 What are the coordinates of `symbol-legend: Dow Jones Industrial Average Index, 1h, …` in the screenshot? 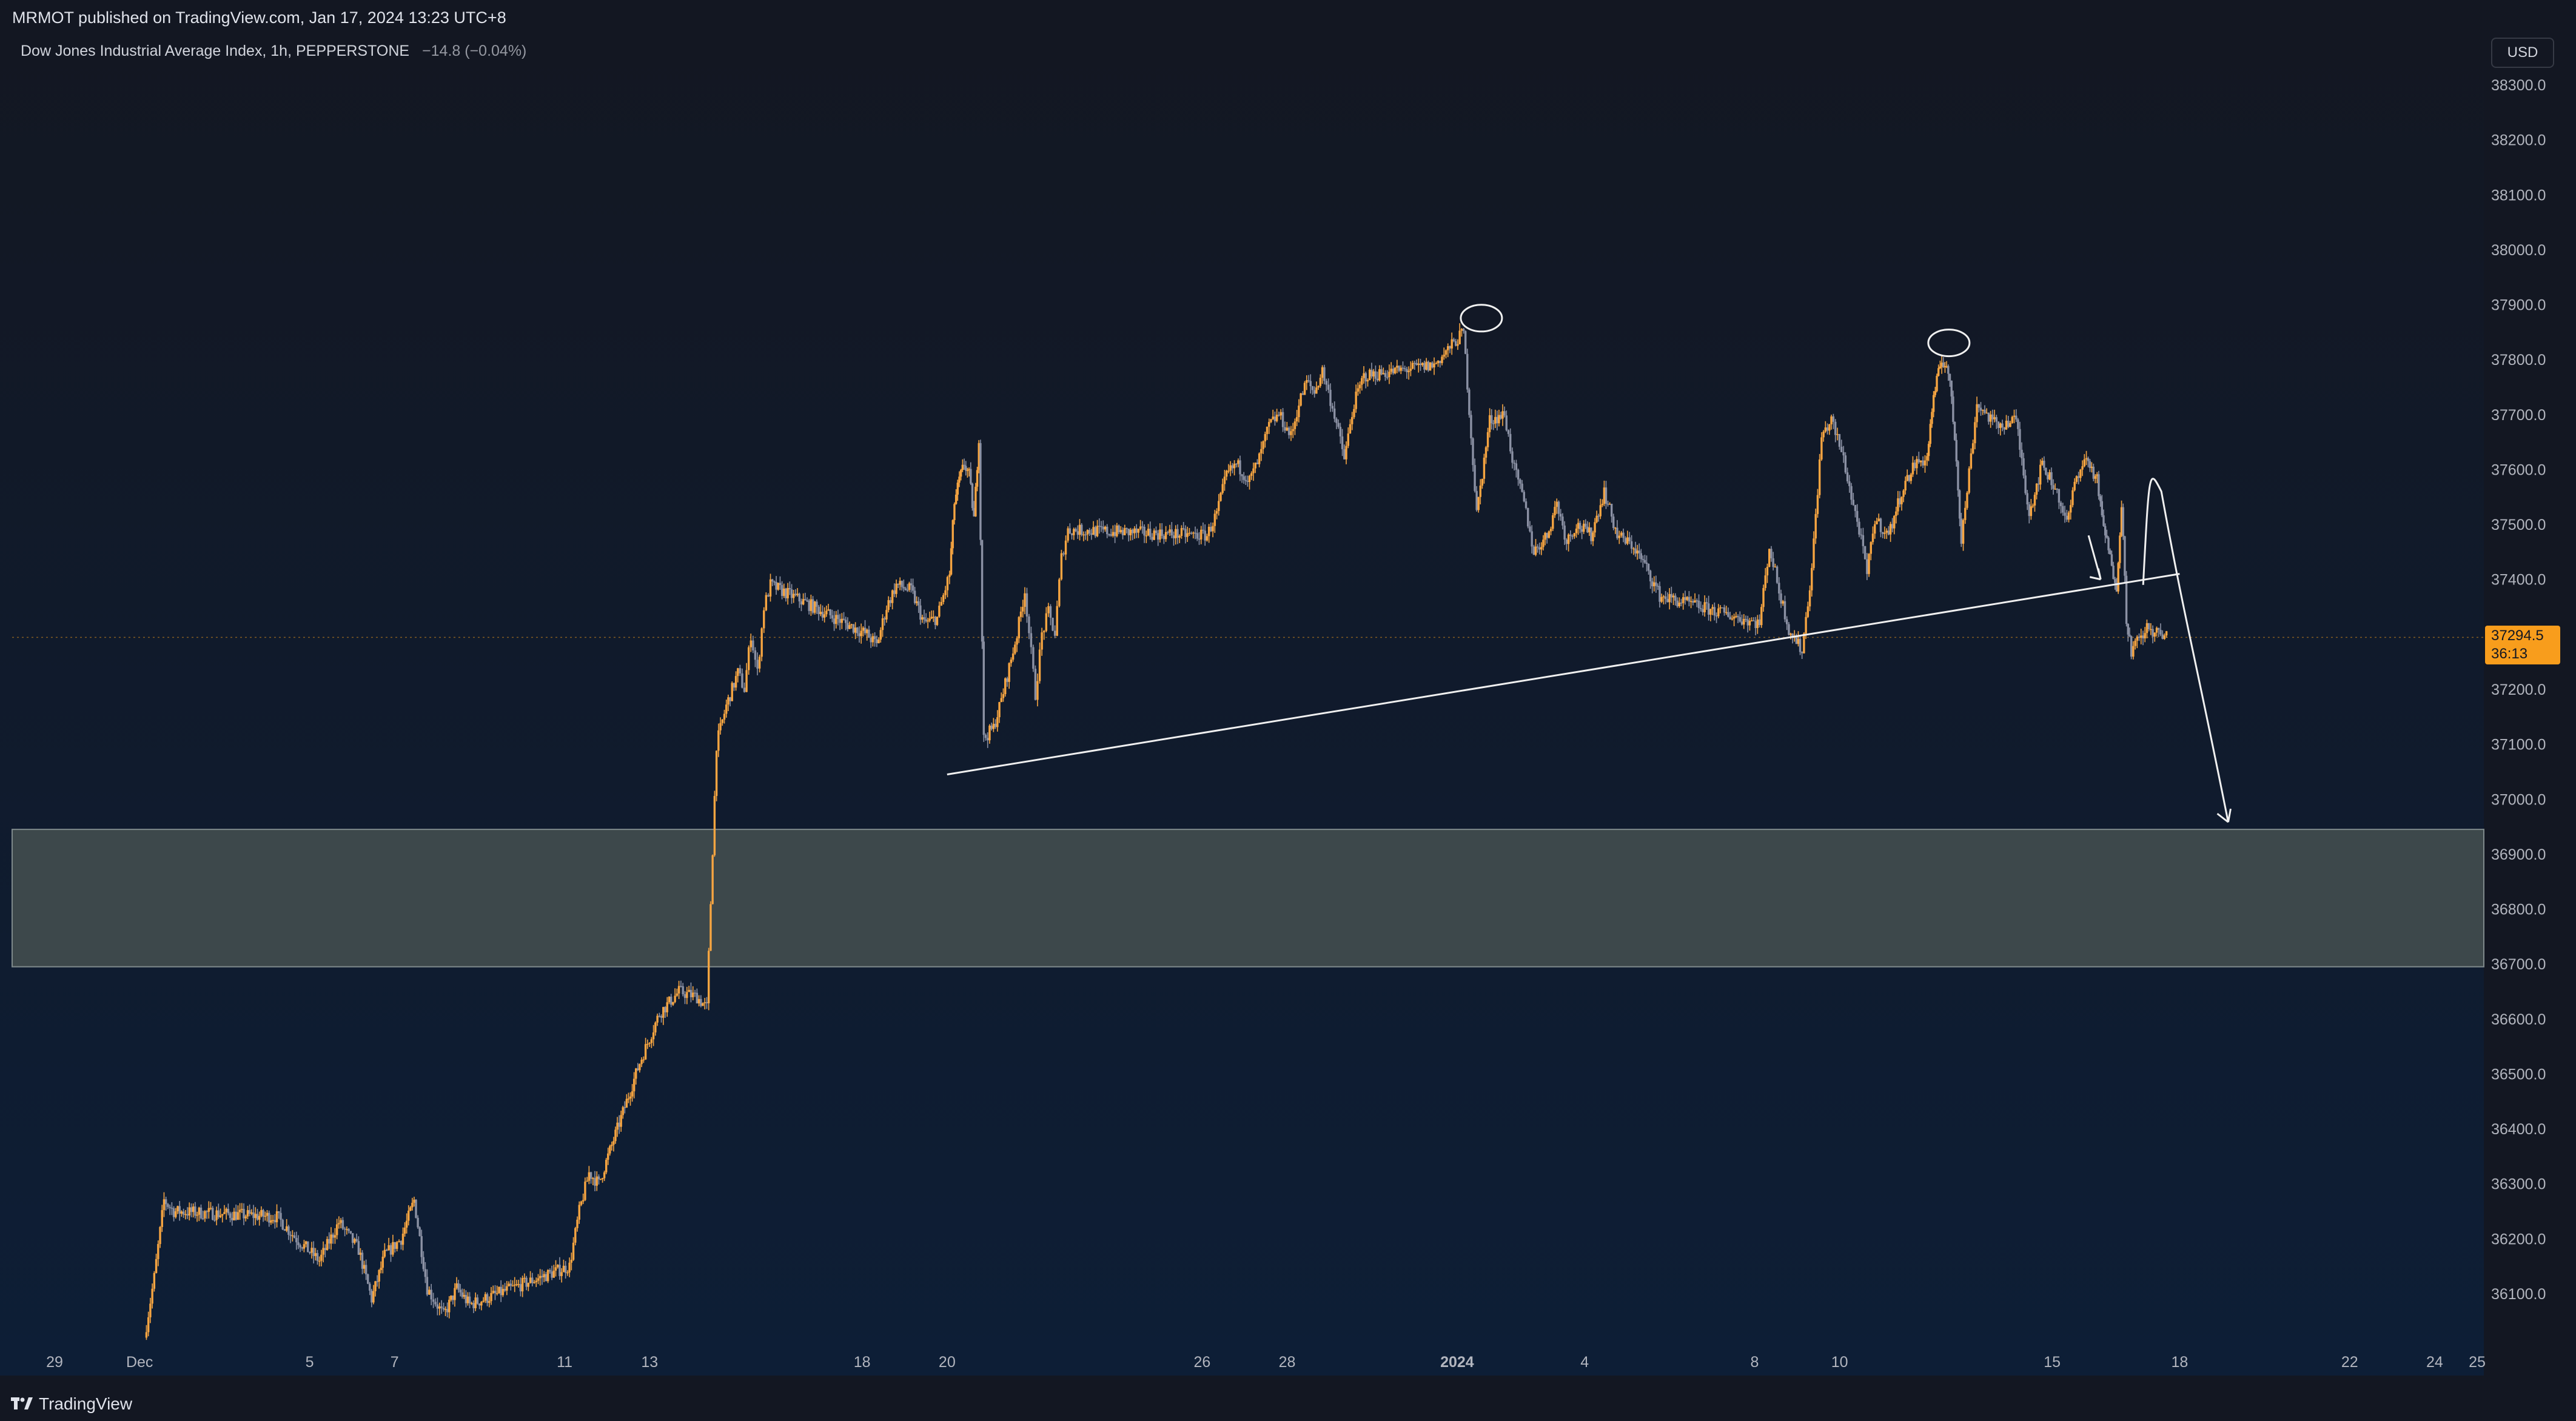 It's located at (273, 51).